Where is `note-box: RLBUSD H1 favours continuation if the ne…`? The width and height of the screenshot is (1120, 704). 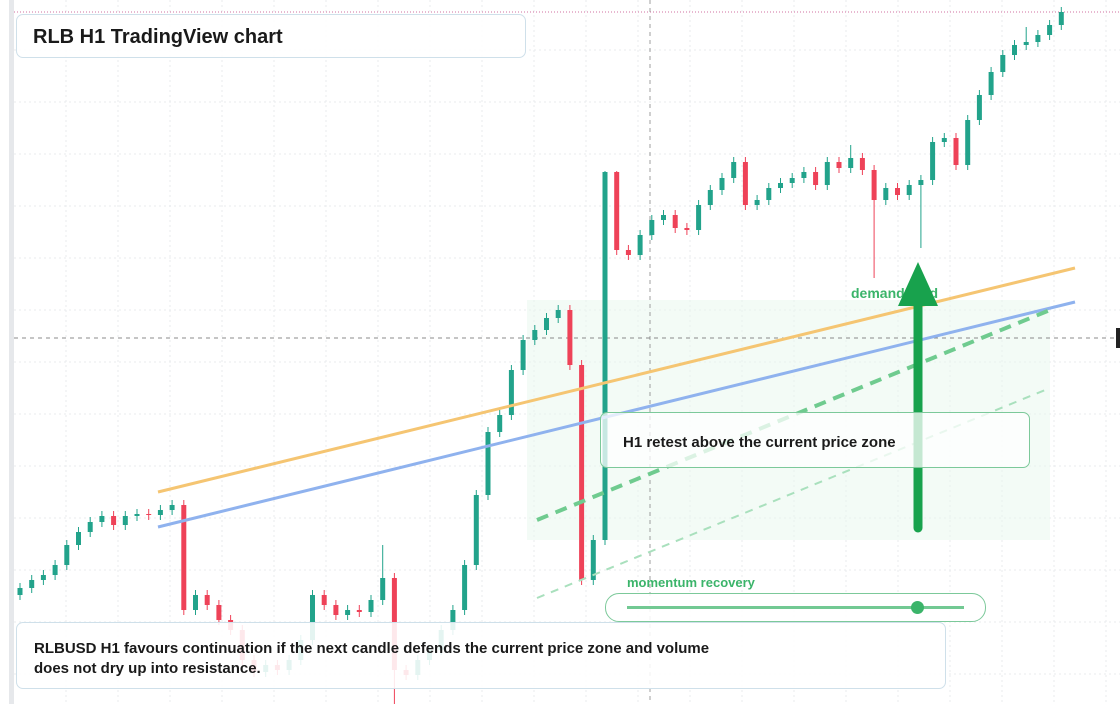 note-box: RLBUSD H1 favours continuation if the ne… is located at coordinates (481, 655).